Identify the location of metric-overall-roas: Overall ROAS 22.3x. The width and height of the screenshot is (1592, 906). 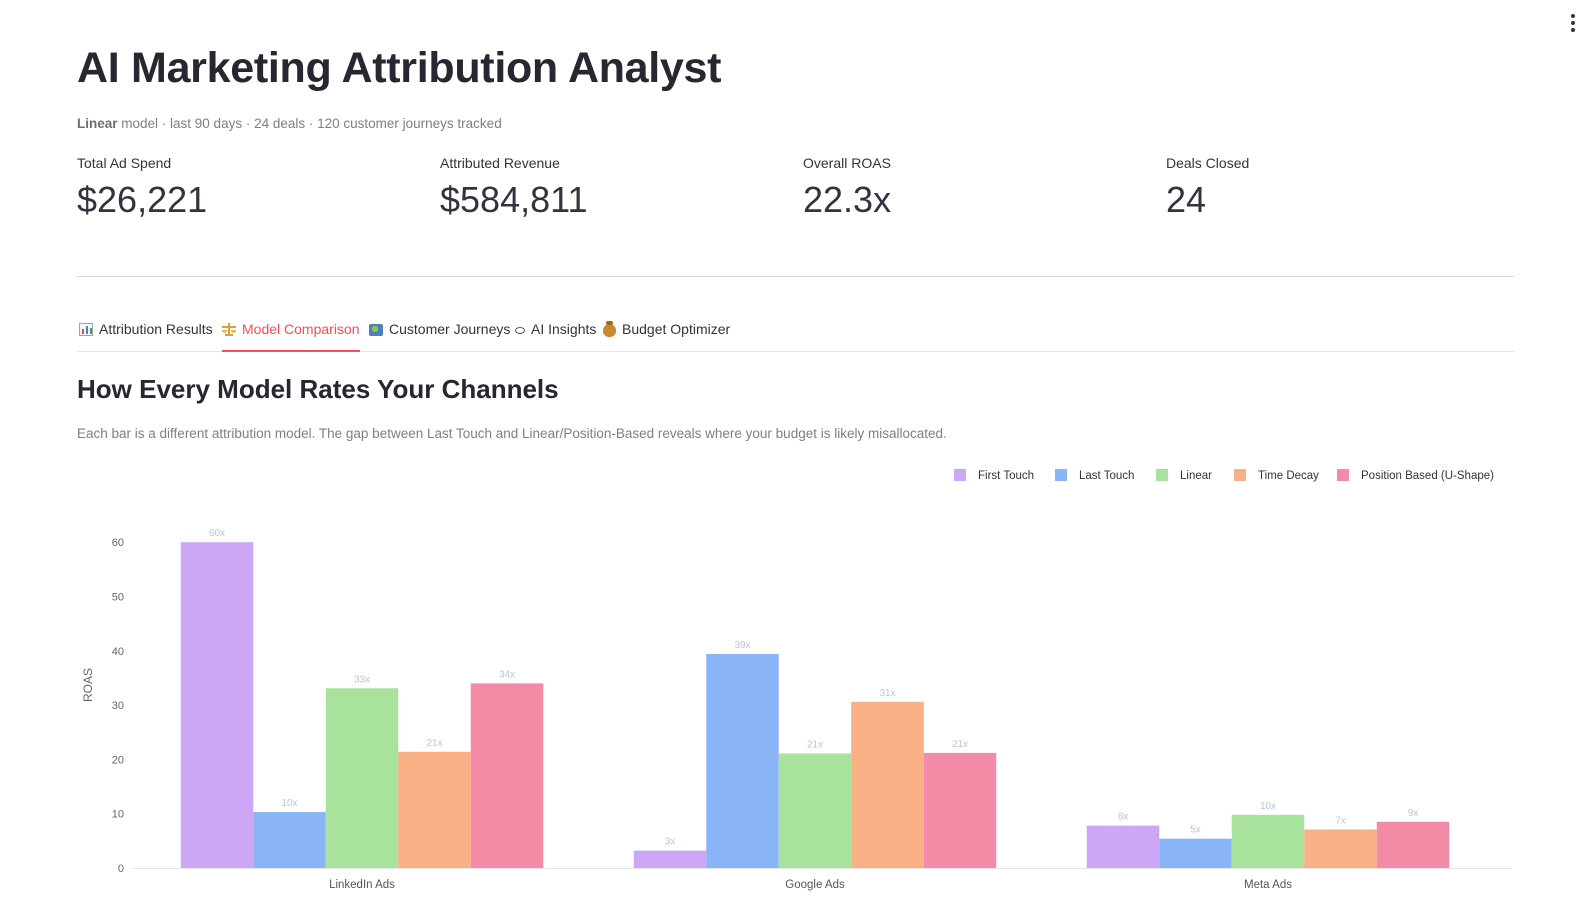
(847, 188).